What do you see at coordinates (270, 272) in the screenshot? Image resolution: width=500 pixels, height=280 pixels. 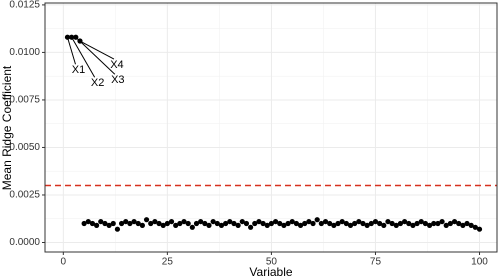 I see `x-axis-title: Variable` at bounding box center [270, 272].